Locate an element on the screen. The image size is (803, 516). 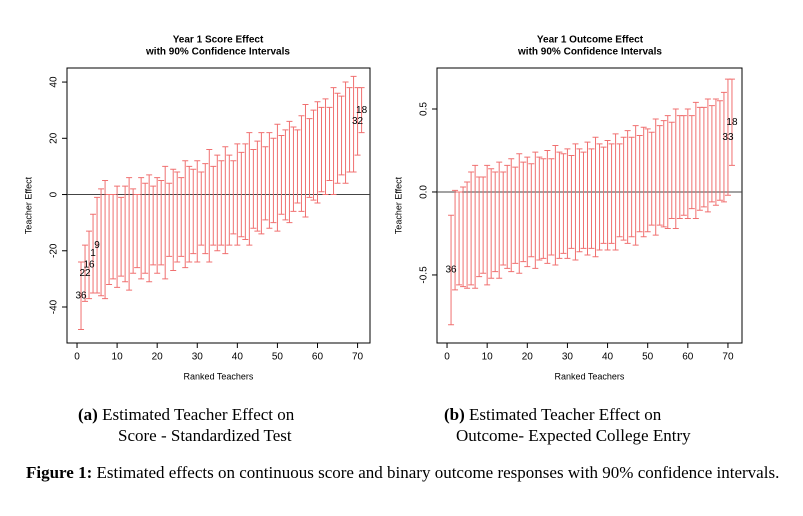
point-label: 33 is located at coordinates (728, 137).